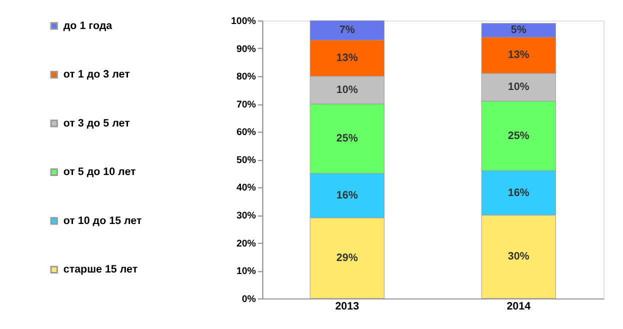 This screenshot has width=623, height=329. Describe the element at coordinates (249, 299) in the screenshot. I see `y-tick-label: 0%` at that location.